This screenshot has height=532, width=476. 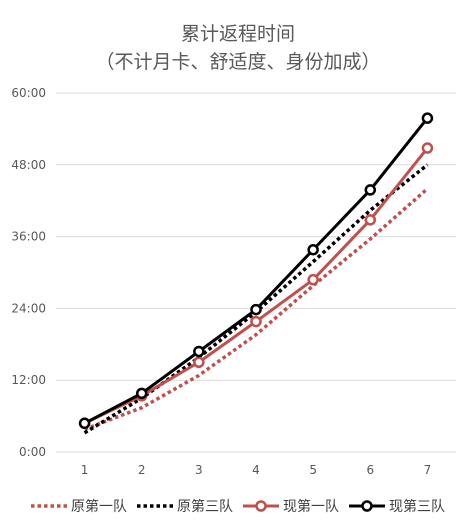 I want to click on legend-item: 现第一队, so click(x=291, y=506).